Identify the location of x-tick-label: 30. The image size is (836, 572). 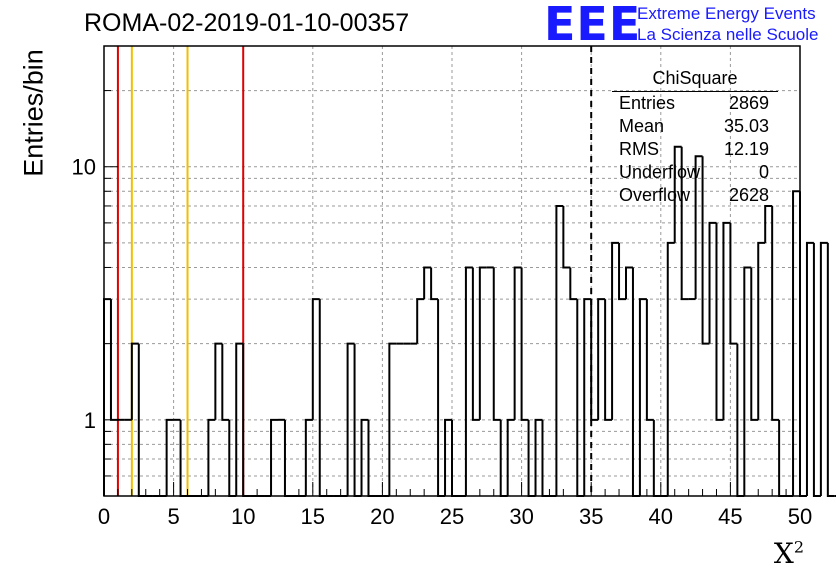
(521, 516).